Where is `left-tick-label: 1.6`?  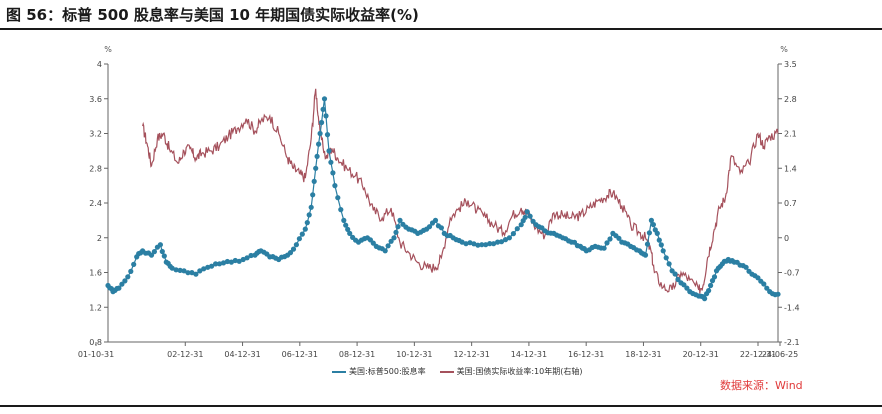 left-tick-label: 1.6 is located at coordinates (95, 273).